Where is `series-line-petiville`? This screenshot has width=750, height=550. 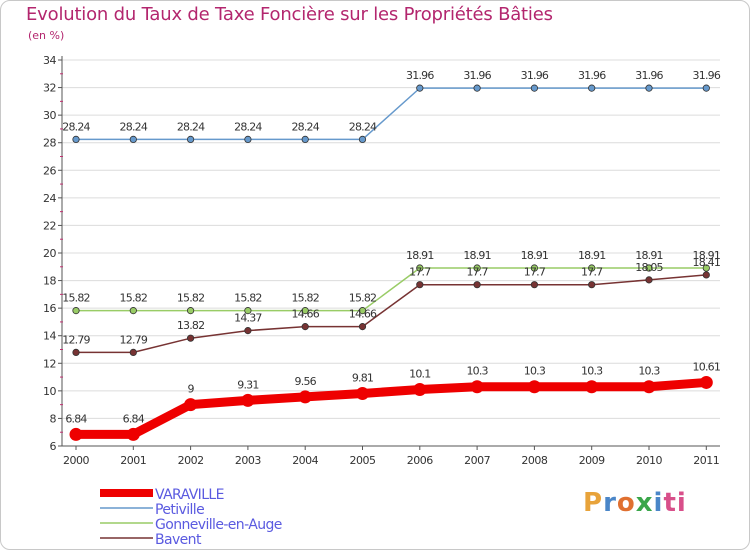 series-line-petiville is located at coordinates (391, 114).